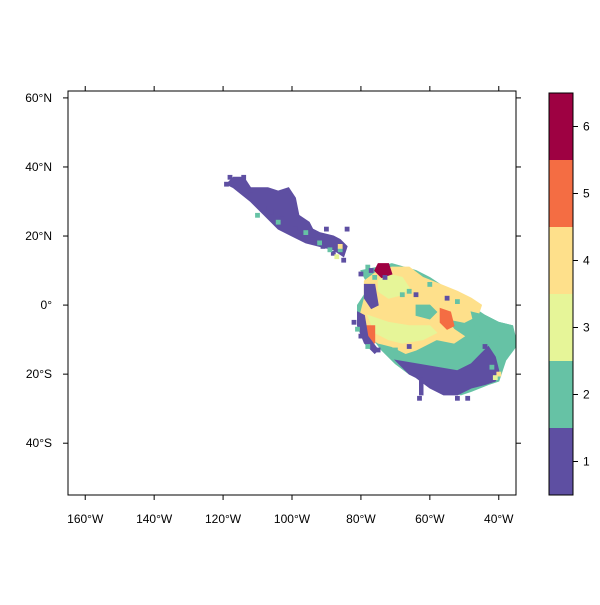  I want to click on y-tick-label: 40°S, so click(39, 443).